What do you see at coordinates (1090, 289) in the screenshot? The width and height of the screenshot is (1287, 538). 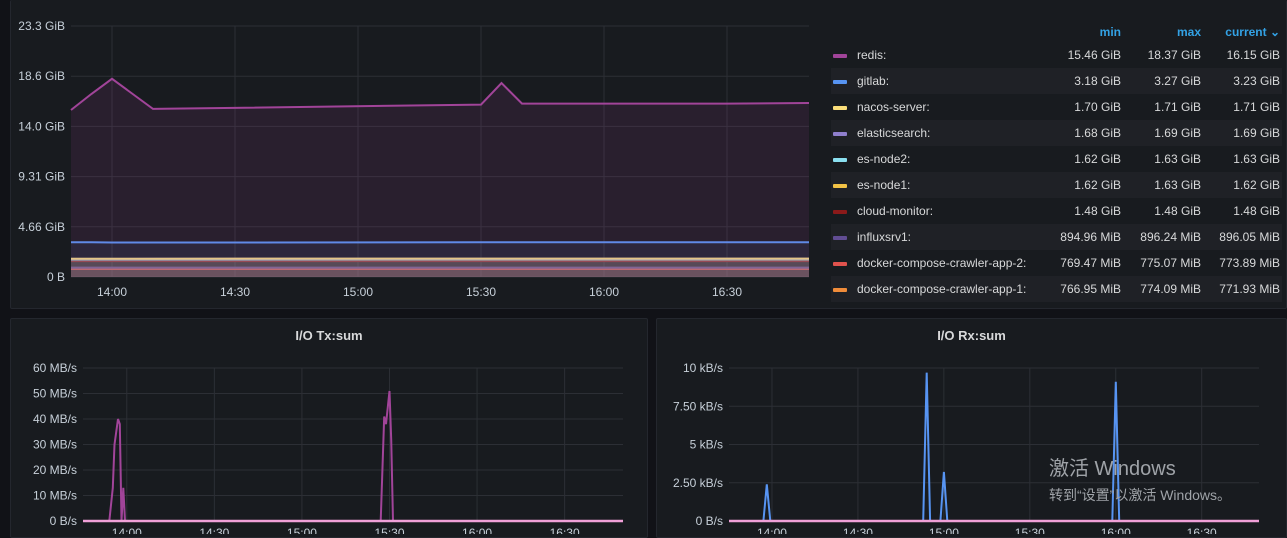 I see `legend-min-value: 766.95 MiB` at bounding box center [1090, 289].